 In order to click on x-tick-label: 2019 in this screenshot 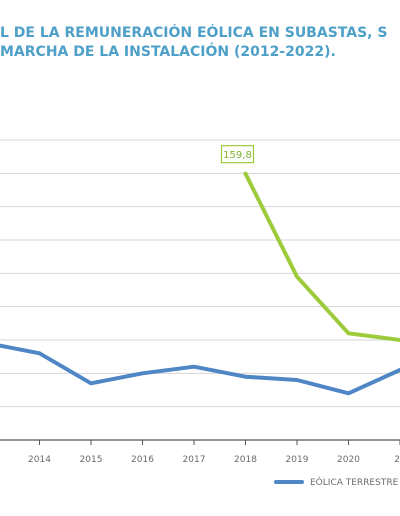, I will do `click(297, 460)`.